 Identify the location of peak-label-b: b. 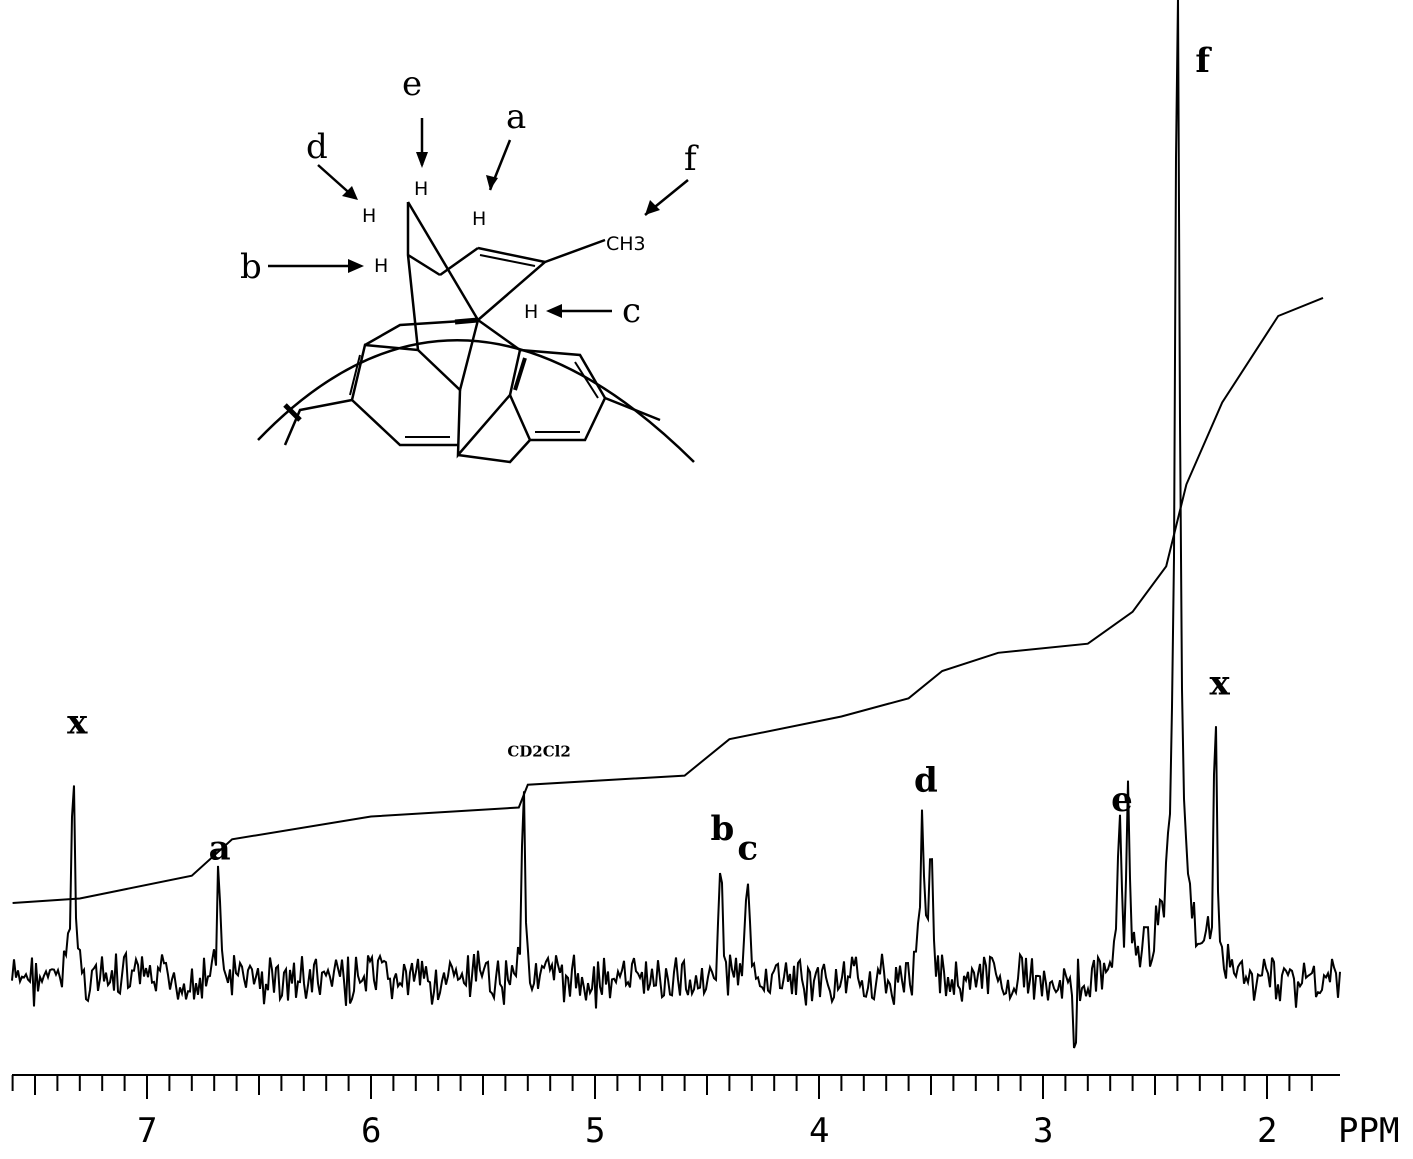
(722, 829).